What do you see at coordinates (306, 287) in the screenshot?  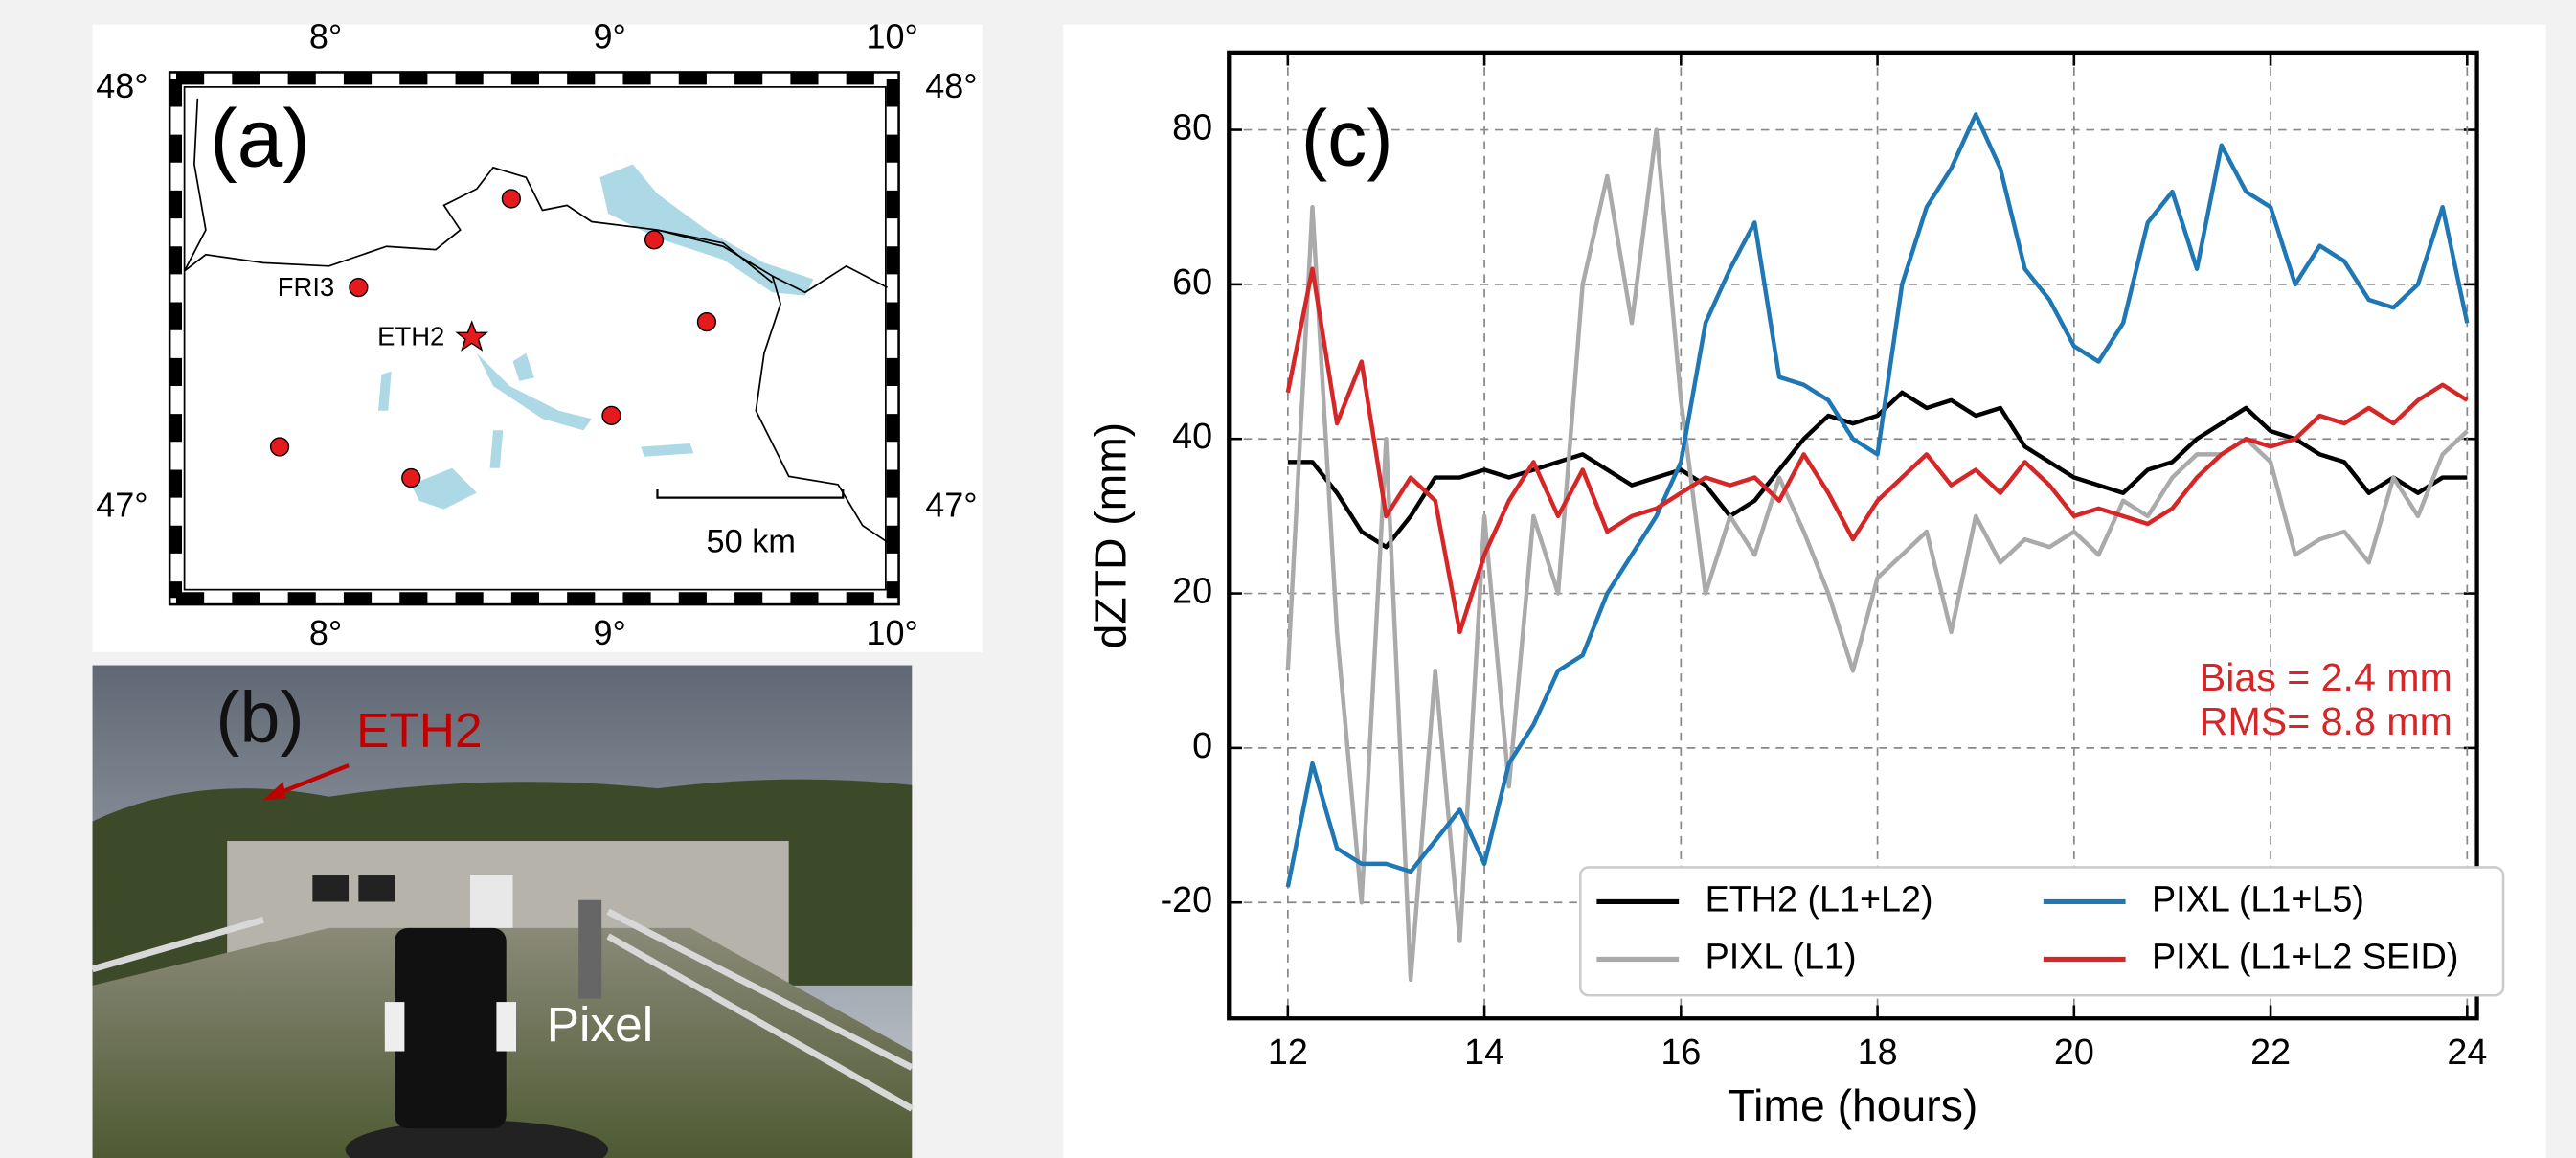 I see `station-label: FRI3` at bounding box center [306, 287].